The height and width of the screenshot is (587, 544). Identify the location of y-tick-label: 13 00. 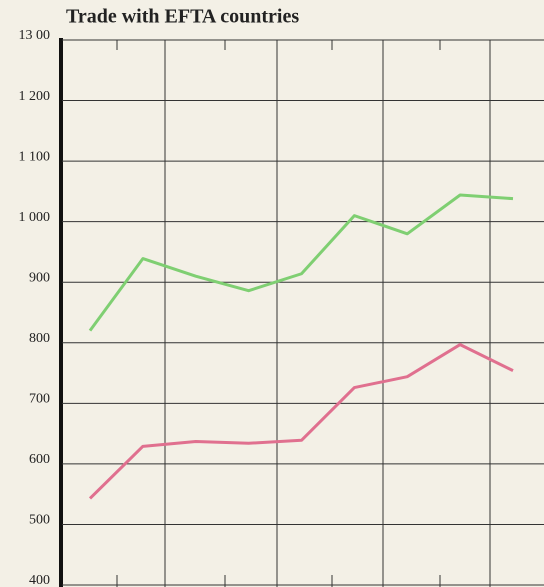
(35, 35).